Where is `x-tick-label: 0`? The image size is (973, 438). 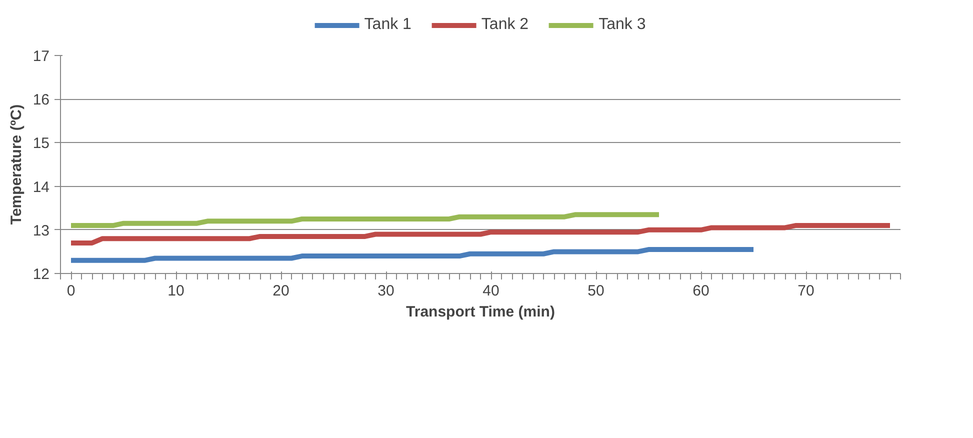 x-tick-label: 0 is located at coordinates (71, 291).